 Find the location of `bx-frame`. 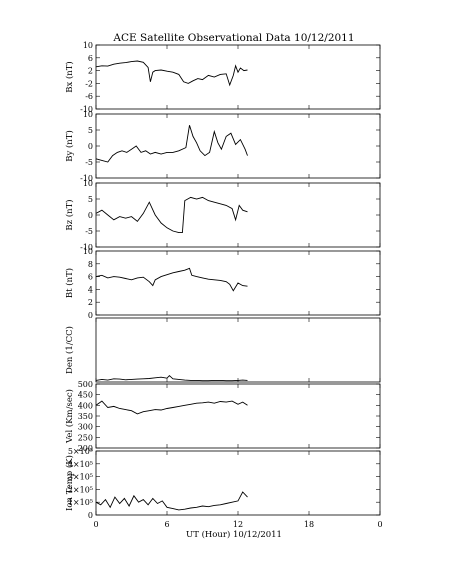

bx-frame is located at coordinates (238, 77).